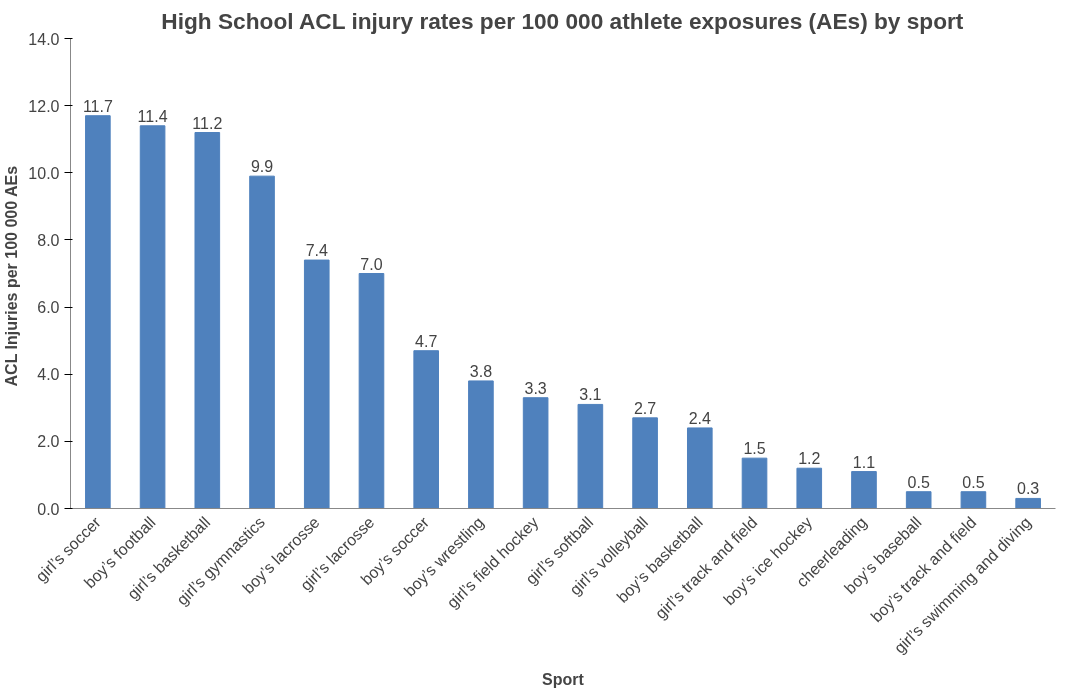  Describe the element at coordinates (44, 106) in the screenshot. I see `y-tick-label: 12.0` at that location.